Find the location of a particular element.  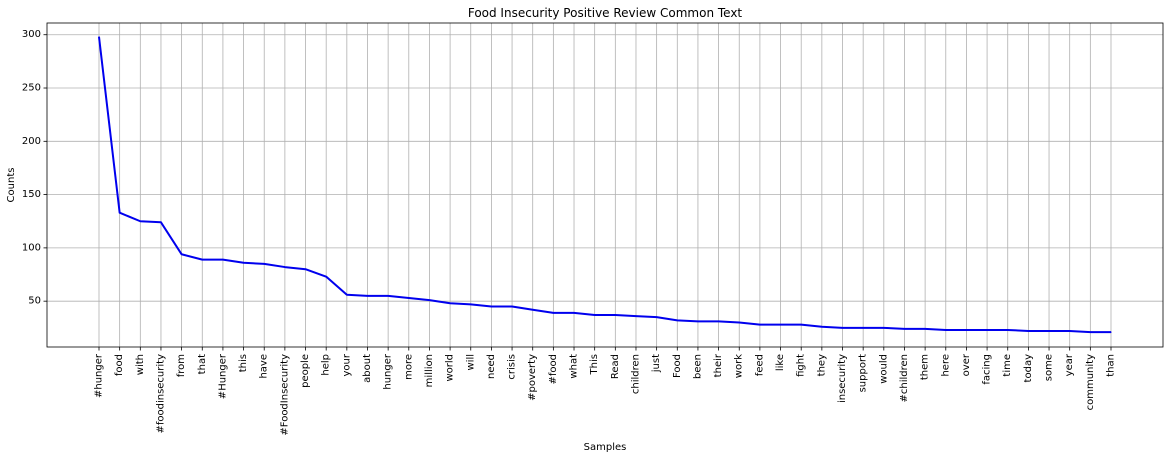

x-tick-label: need is located at coordinates (491, 366).